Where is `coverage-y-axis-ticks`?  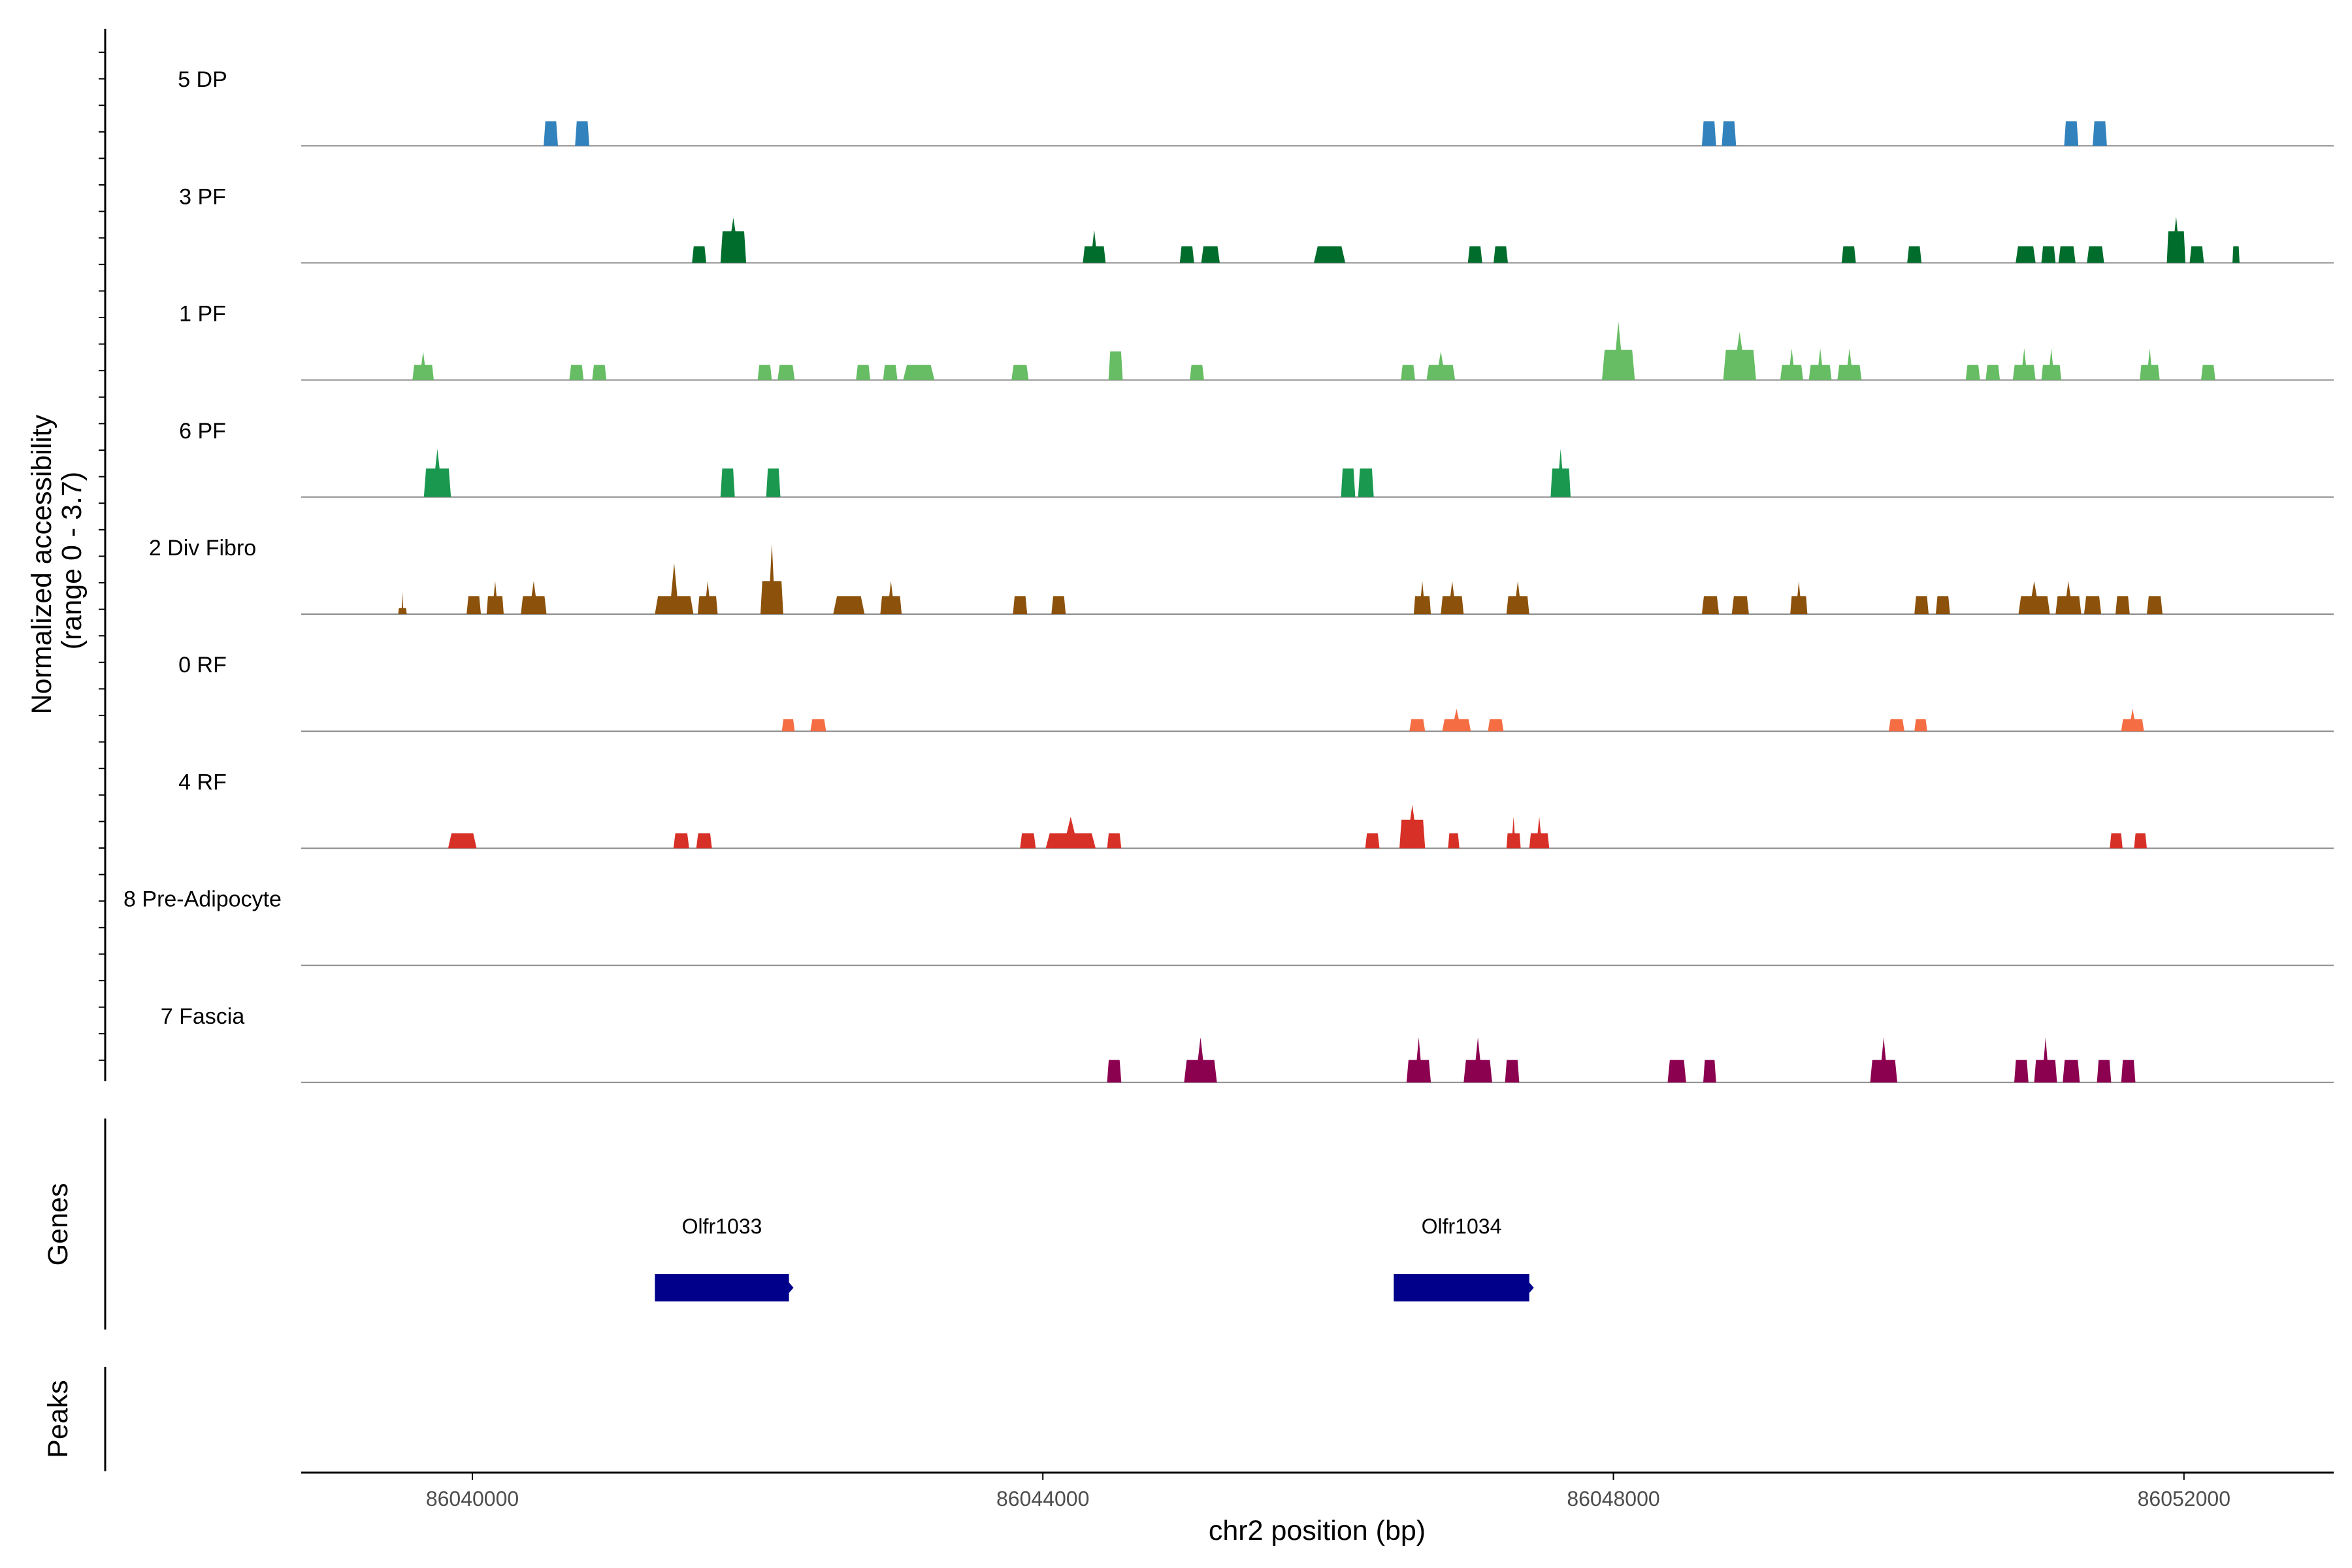
coverage-y-axis-ticks is located at coordinates (102, 556).